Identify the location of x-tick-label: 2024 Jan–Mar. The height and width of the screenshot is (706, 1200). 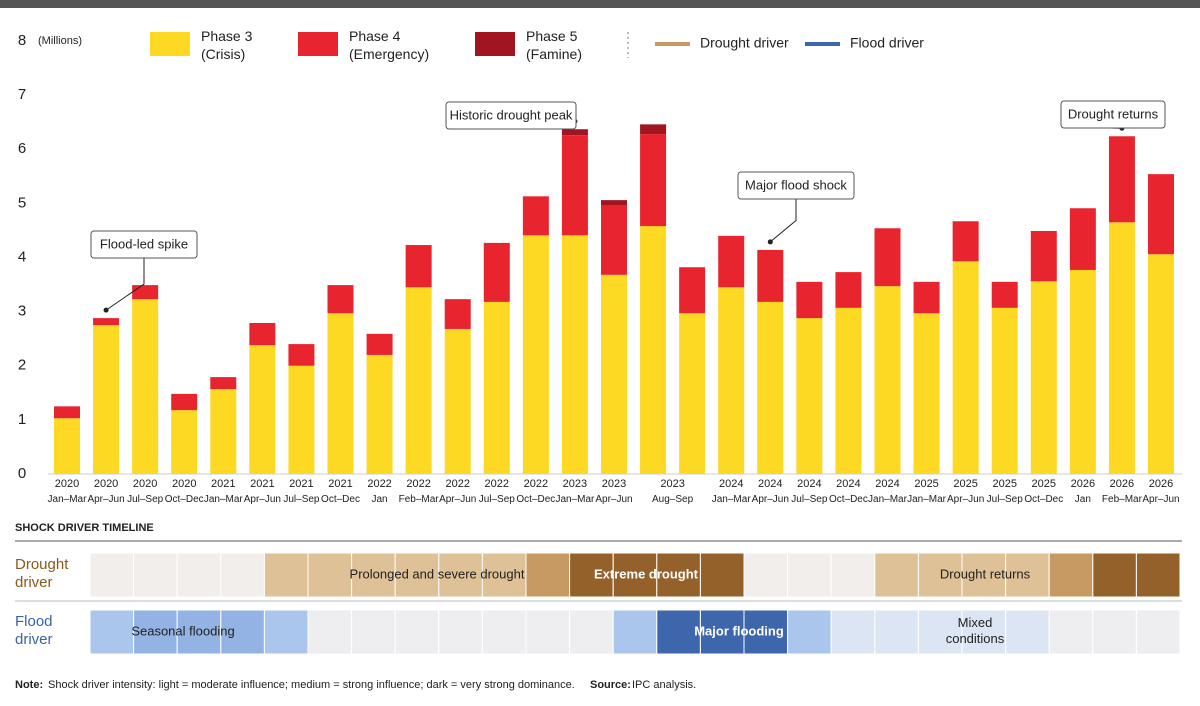
(888, 491).